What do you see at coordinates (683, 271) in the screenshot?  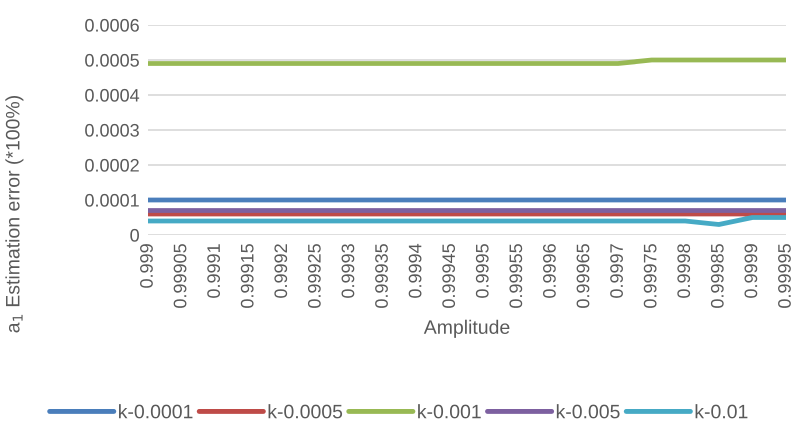 I see `x-tick-label: 0.9998` at bounding box center [683, 271].